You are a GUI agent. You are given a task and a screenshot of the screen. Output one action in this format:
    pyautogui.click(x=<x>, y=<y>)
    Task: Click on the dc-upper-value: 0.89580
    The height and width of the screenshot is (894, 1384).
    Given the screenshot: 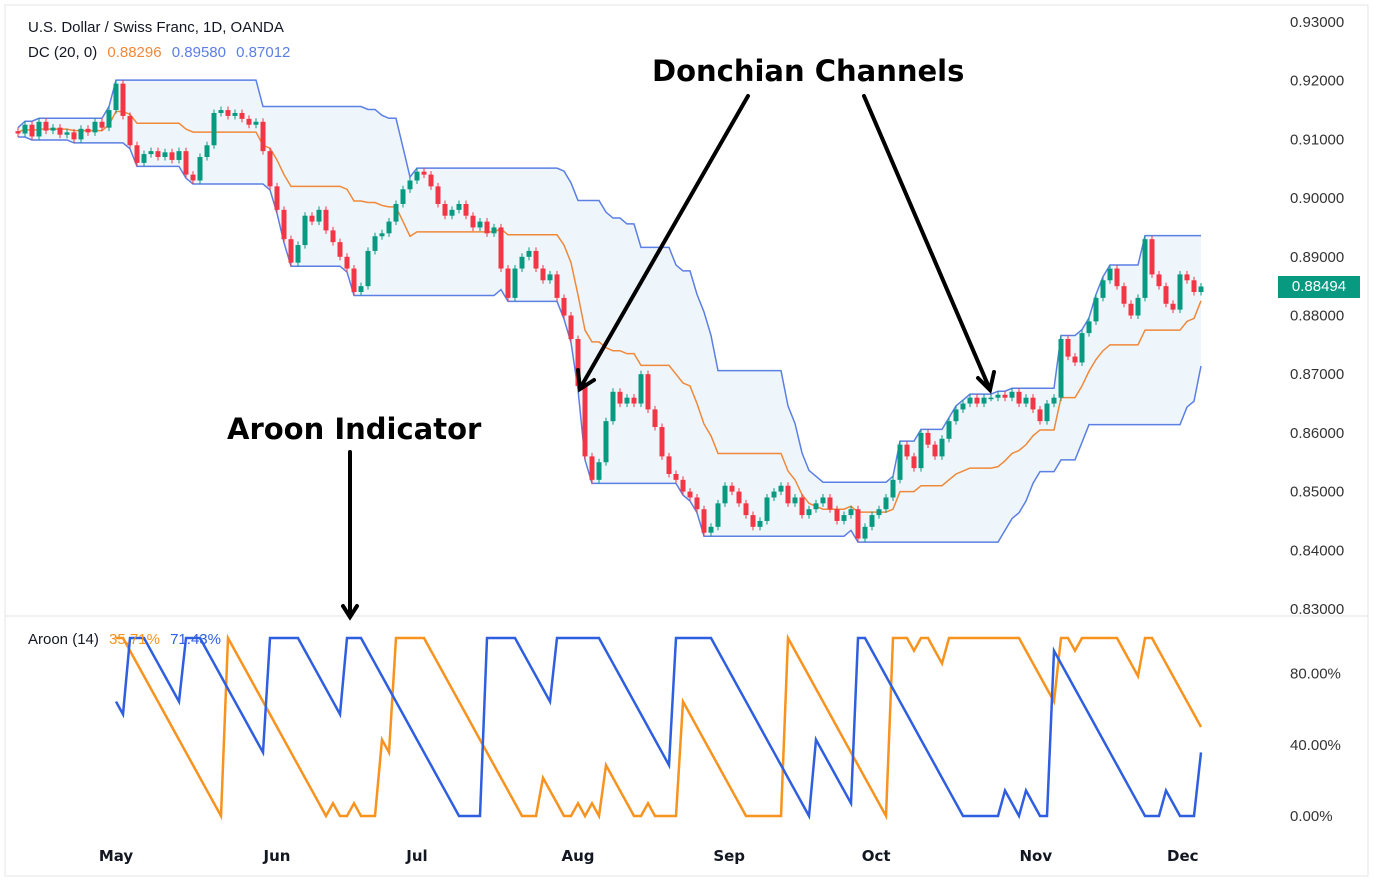 What is the action you would take?
    pyautogui.click(x=198, y=52)
    